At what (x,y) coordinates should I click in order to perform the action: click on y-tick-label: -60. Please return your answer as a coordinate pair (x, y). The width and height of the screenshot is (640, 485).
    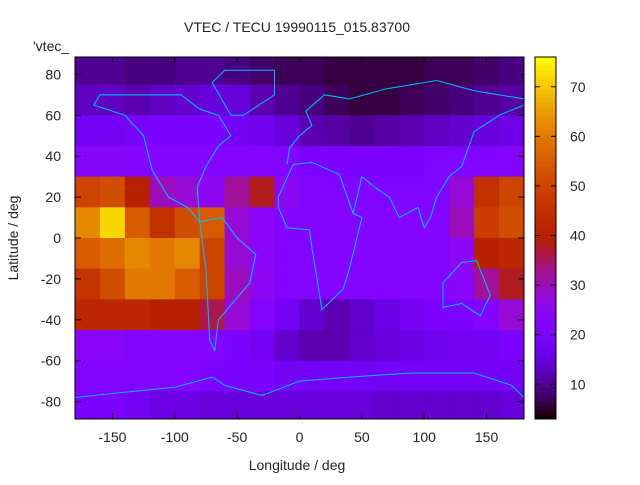
    Looking at the image, I should click on (51, 361).